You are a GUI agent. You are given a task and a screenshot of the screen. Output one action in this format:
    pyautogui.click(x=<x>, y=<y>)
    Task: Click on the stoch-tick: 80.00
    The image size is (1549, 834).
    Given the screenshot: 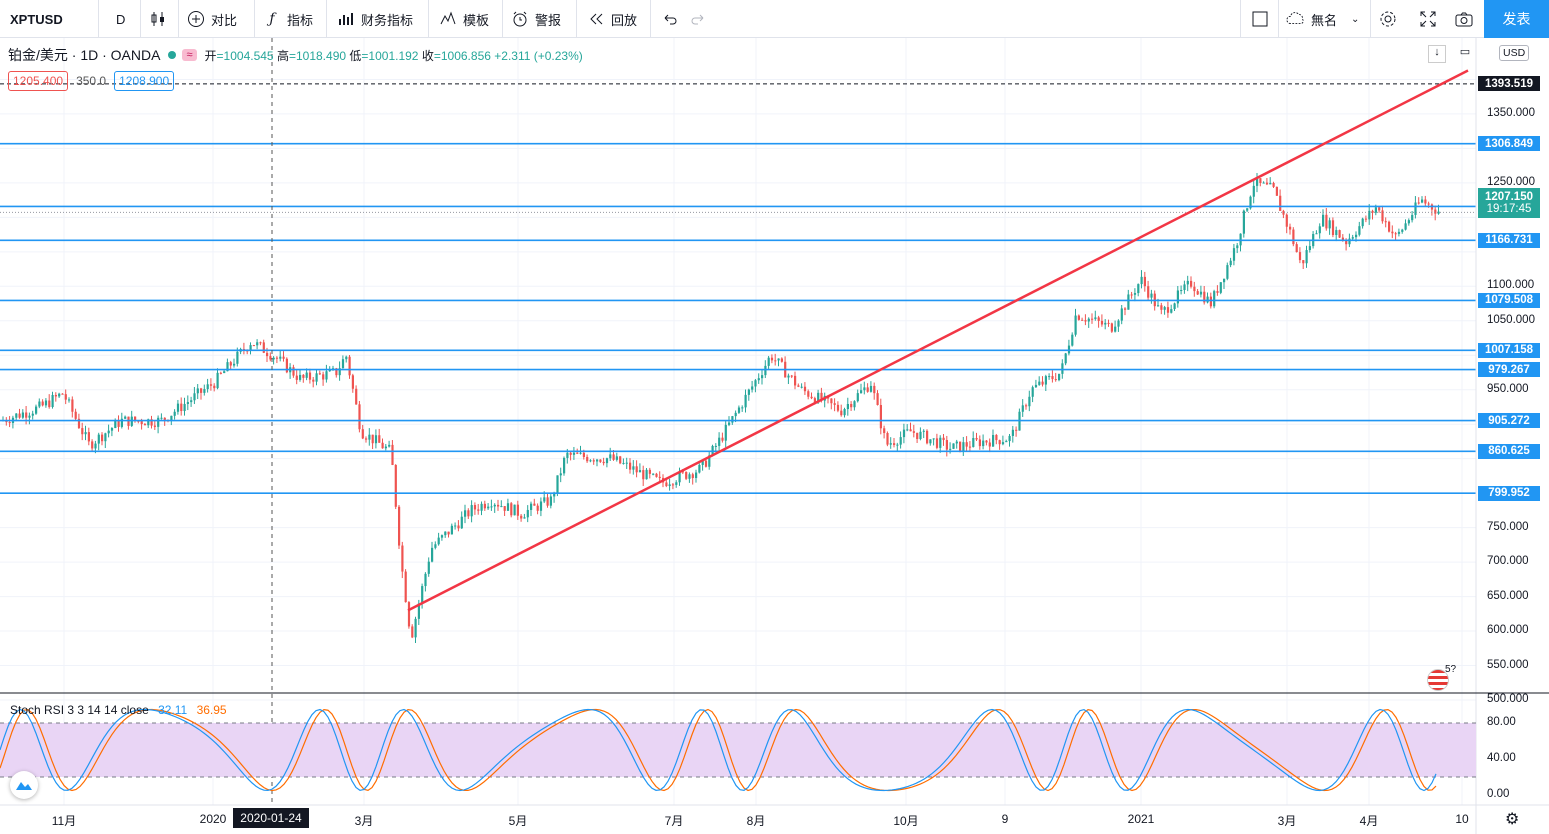 What is the action you would take?
    pyautogui.click(x=1501, y=722)
    